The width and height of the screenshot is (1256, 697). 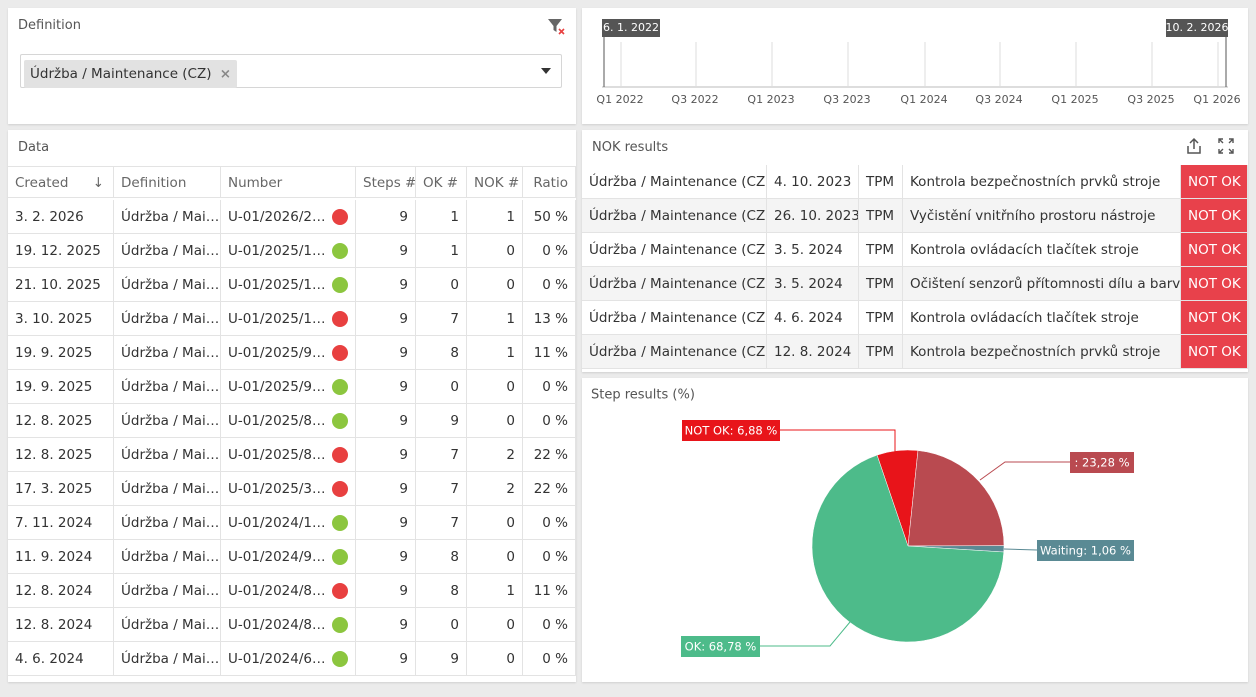 I want to click on data-label: NOT OK: 6,88 %, so click(x=731, y=431).